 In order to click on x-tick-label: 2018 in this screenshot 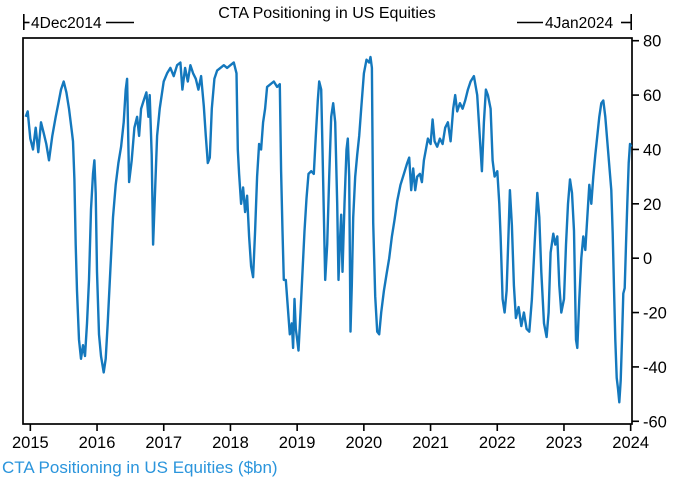, I will do `click(230, 443)`.